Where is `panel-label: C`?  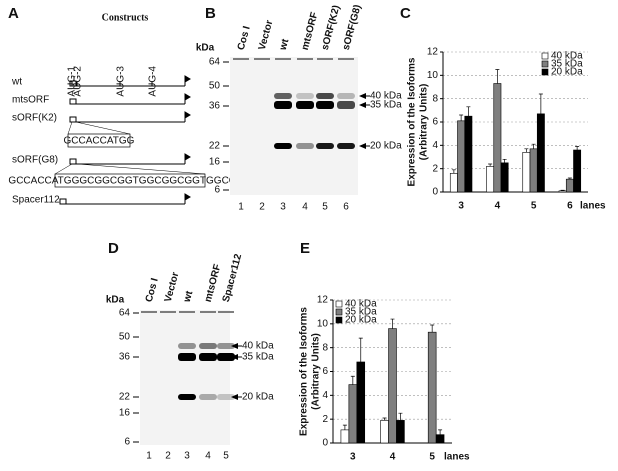
panel-label: C is located at coordinates (405, 13).